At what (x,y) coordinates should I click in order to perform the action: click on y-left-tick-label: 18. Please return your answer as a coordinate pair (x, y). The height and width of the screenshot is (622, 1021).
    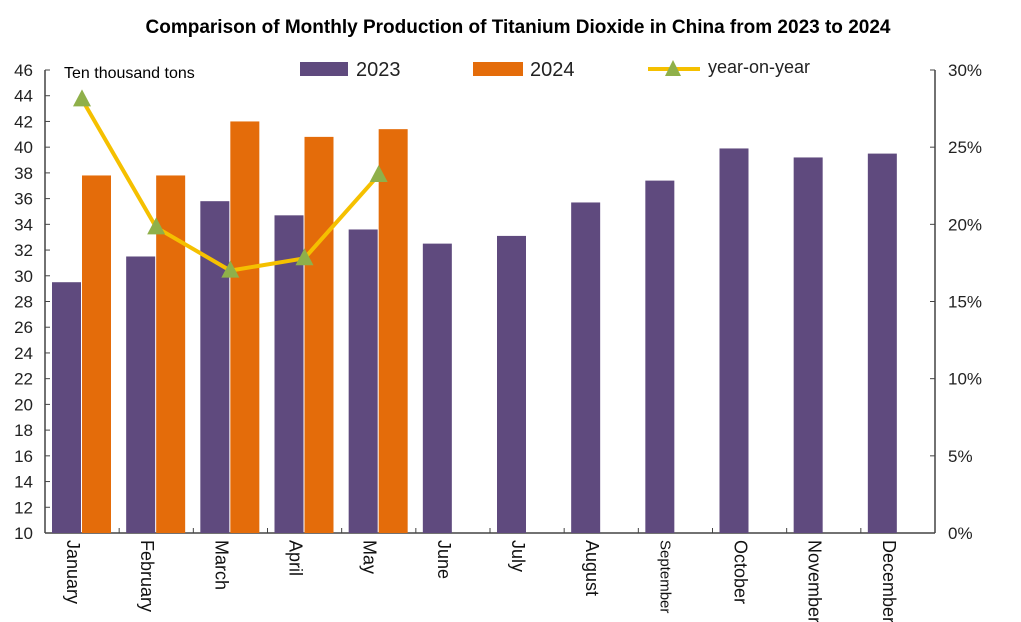
    Looking at the image, I should click on (23, 430).